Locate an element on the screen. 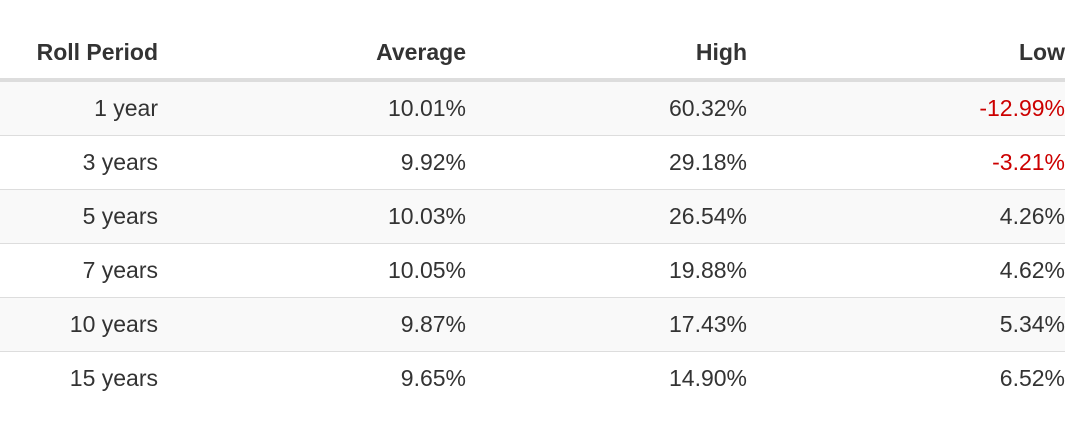  cell-roll-period: 5 years is located at coordinates (79, 216).